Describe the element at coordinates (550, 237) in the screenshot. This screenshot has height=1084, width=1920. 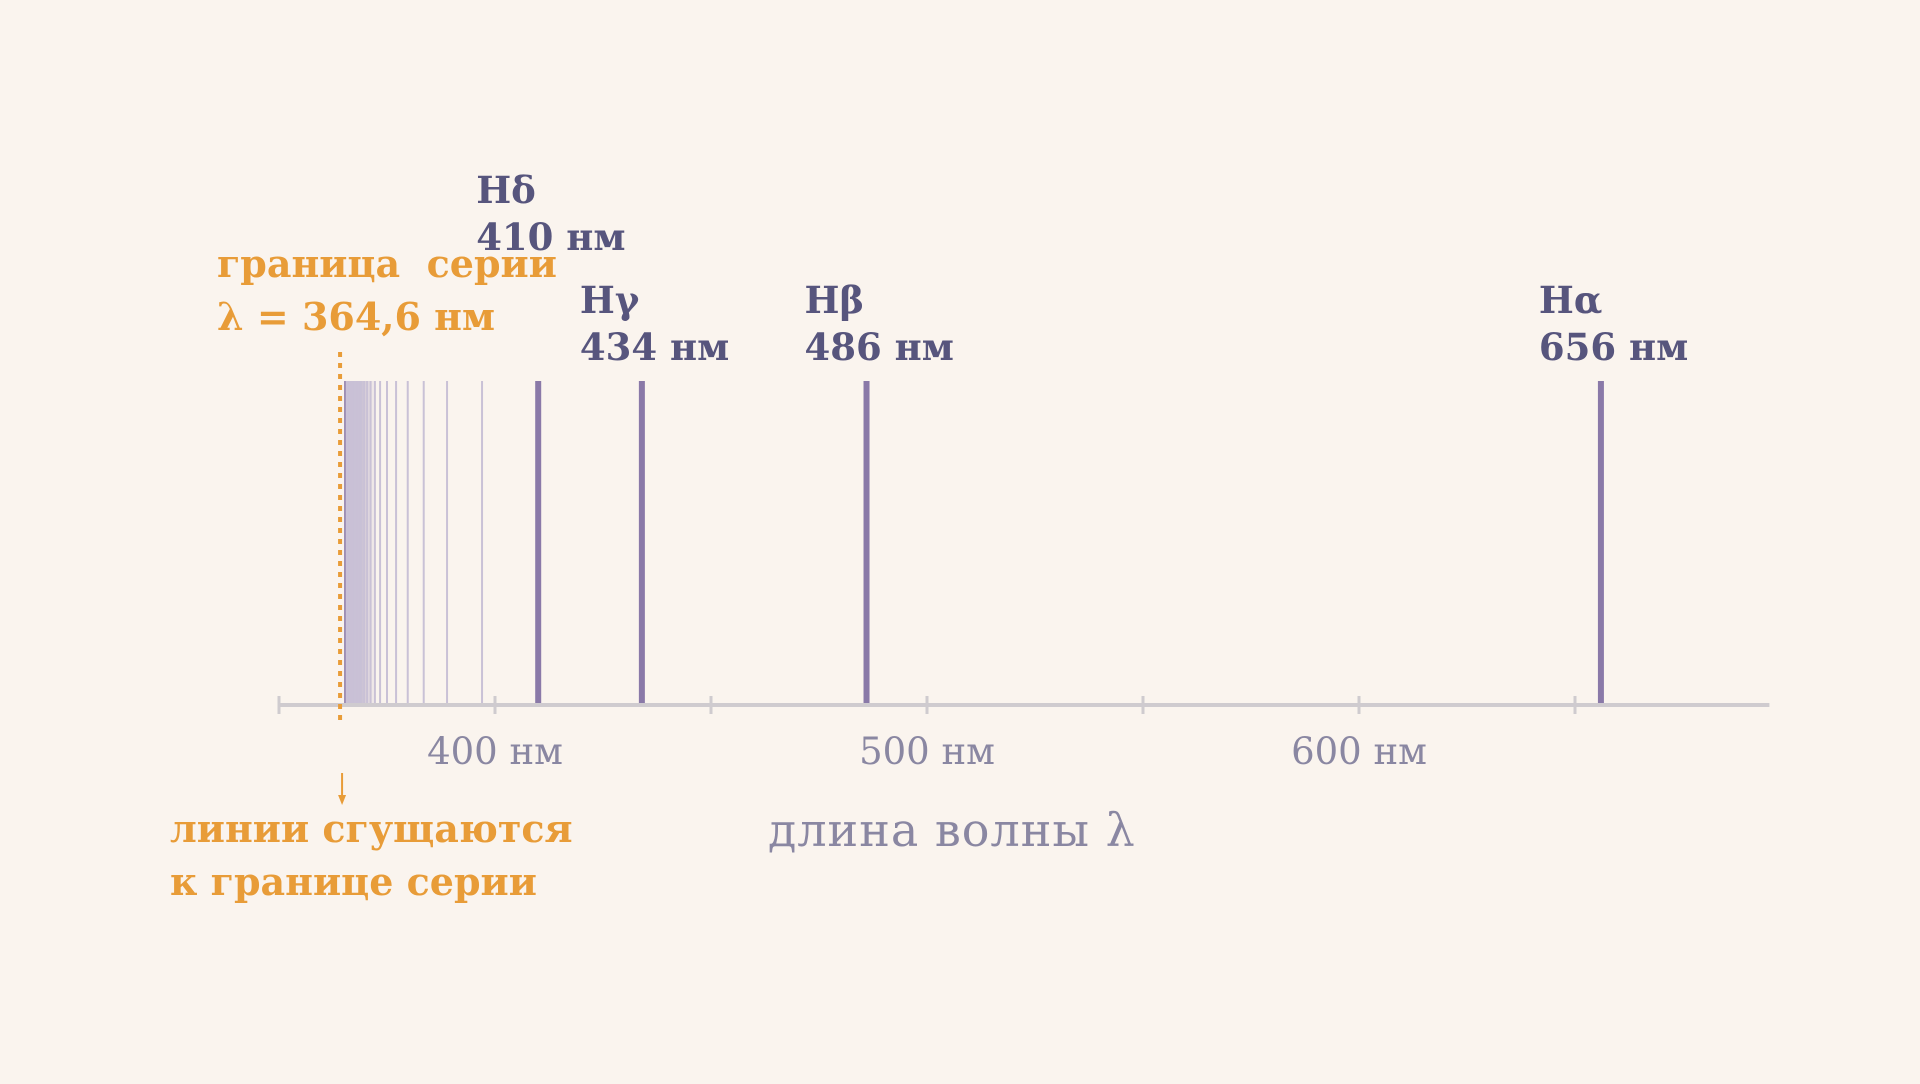
I see `line-wavelength-label: 410 нм` at that location.